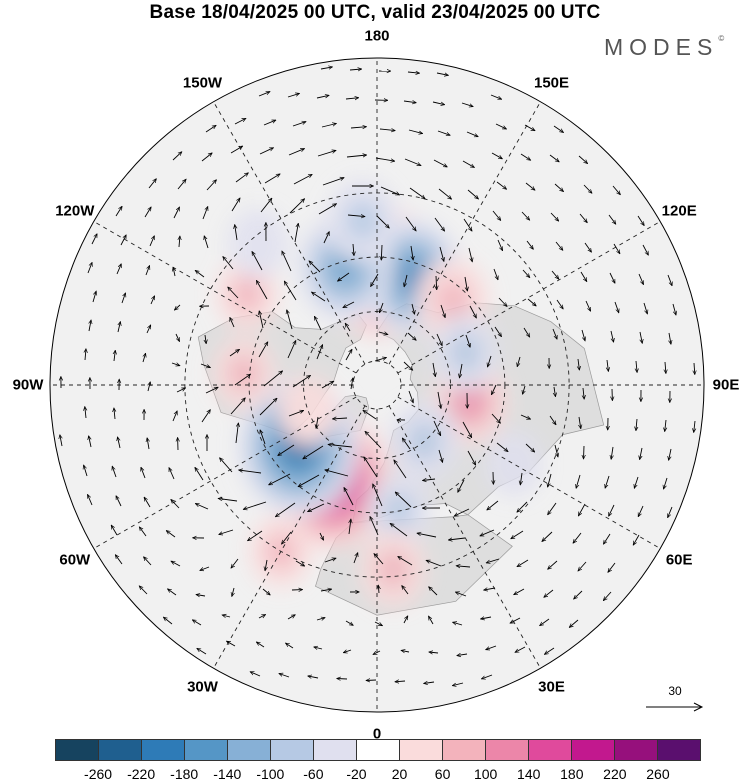  I want to click on colorbar-tick-label: 100, so click(485, 774).